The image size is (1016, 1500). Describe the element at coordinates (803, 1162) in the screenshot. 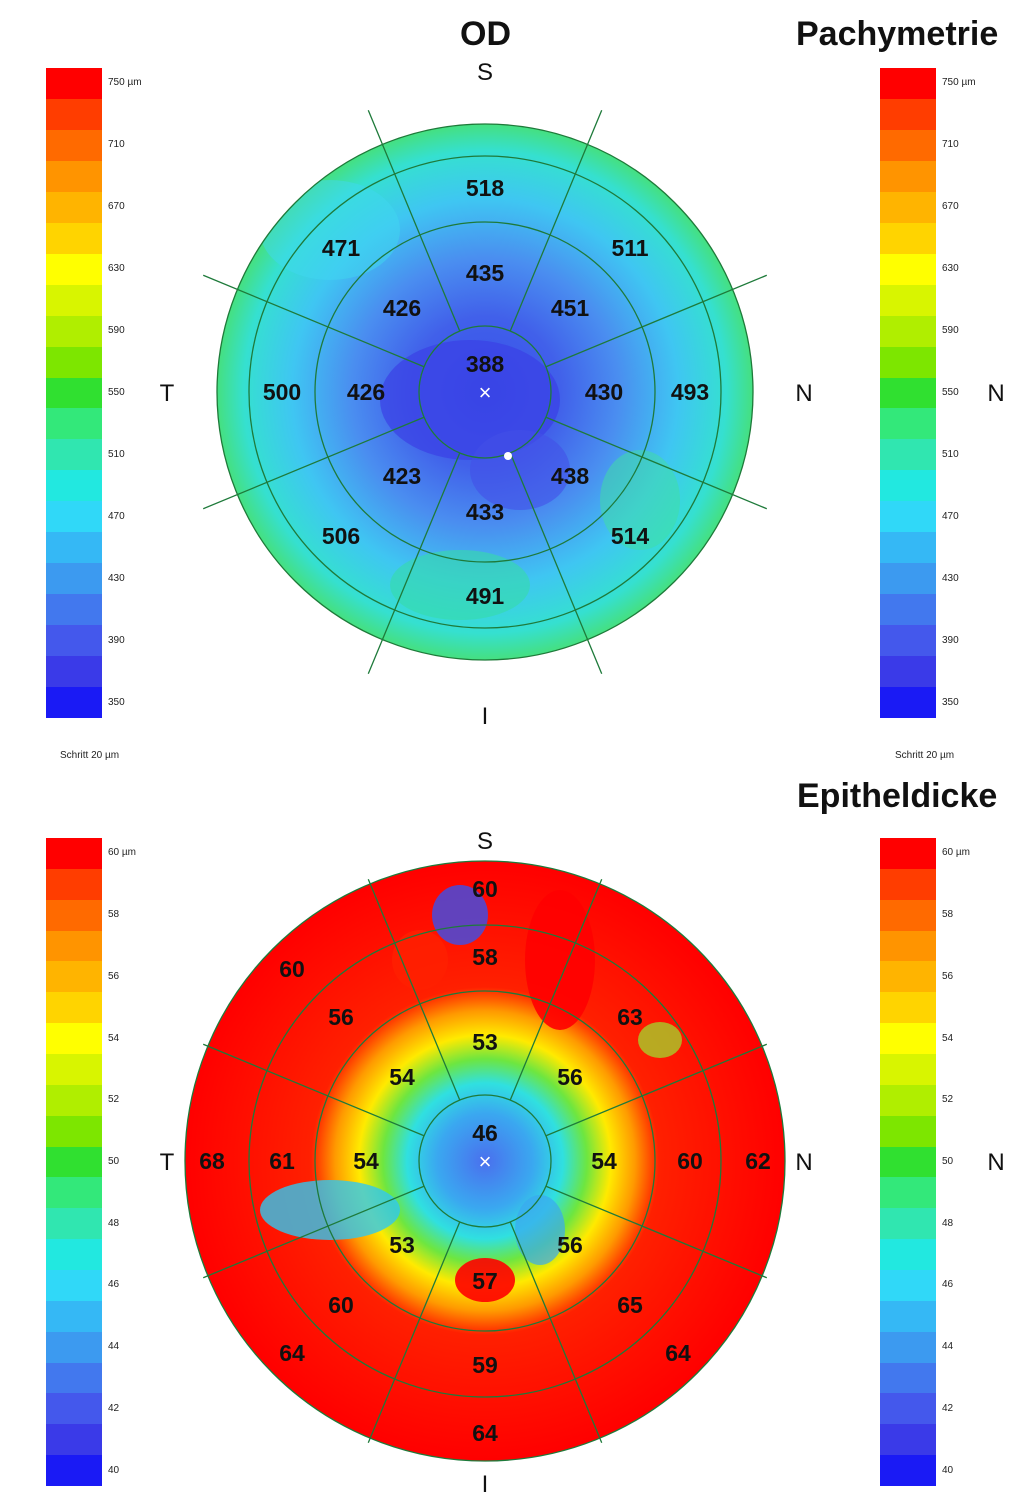

I see `epithelium-nasal-label: N` at that location.